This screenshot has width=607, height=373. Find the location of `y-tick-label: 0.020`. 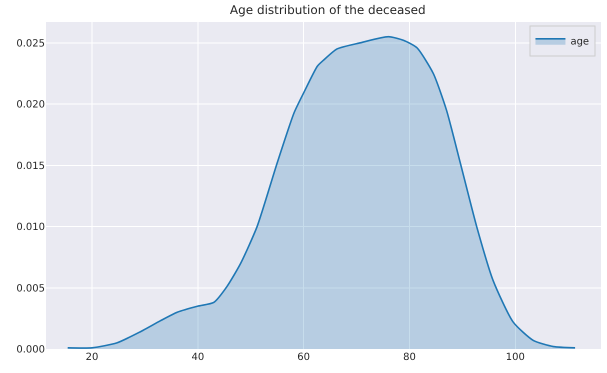

y-tick-label: 0.020 is located at coordinates (30, 105).